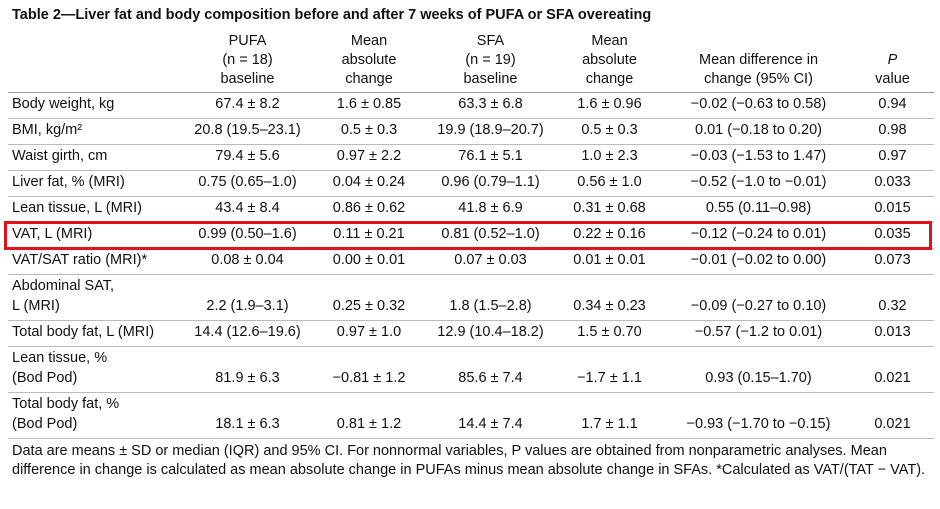  What do you see at coordinates (490, 261) in the screenshot?
I see `cell: 0.07 ± 0.03` at bounding box center [490, 261].